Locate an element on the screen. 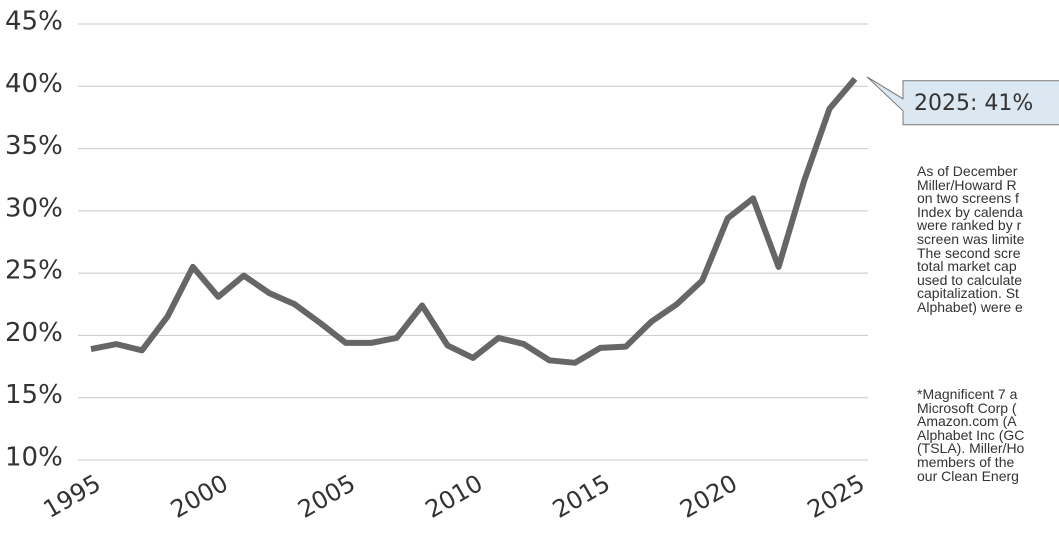  note-line: capitalization. St is located at coordinates (968, 293).